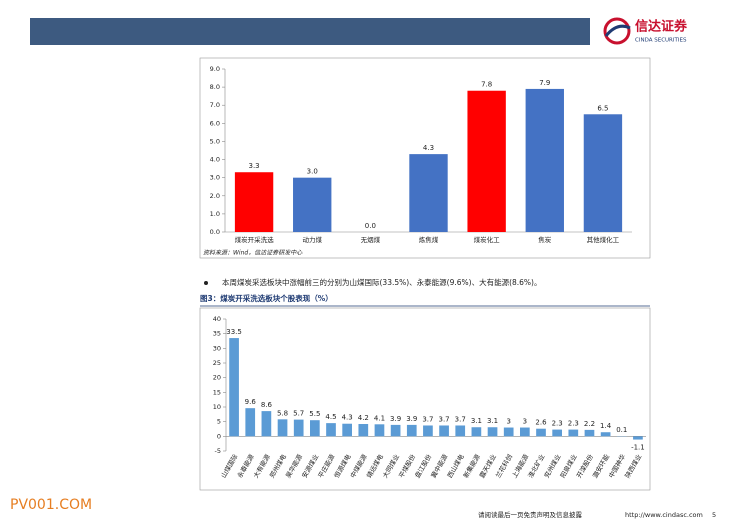  Describe the element at coordinates (255, 239) in the screenshot. I see `x-tick-label: 煤炭开采洗选` at that location.